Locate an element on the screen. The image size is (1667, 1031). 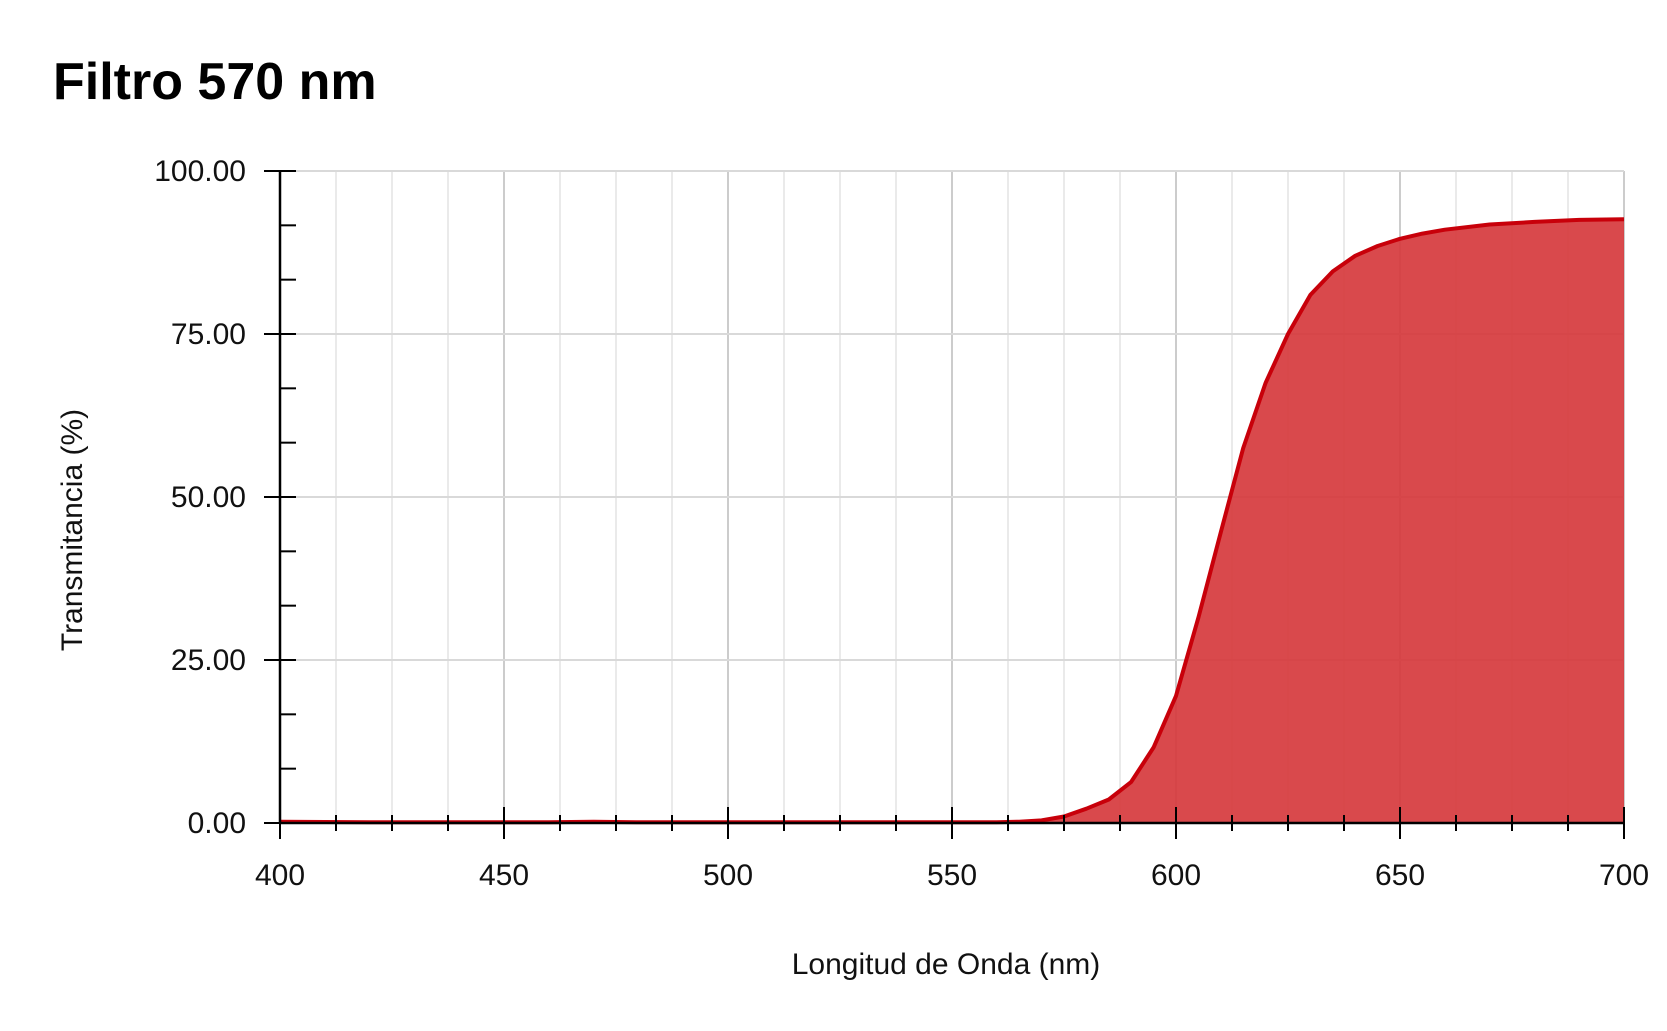
x-tick-label: 500 is located at coordinates (728, 875).